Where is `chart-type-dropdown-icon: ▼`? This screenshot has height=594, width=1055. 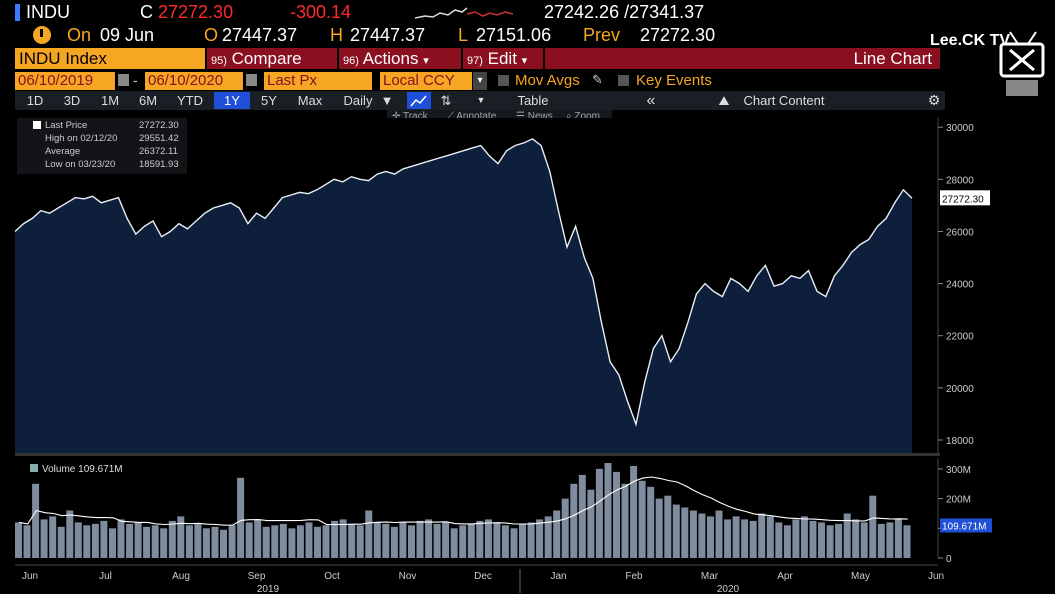 chart-type-dropdown-icon: ▼ is located at coordinates (481, 100).